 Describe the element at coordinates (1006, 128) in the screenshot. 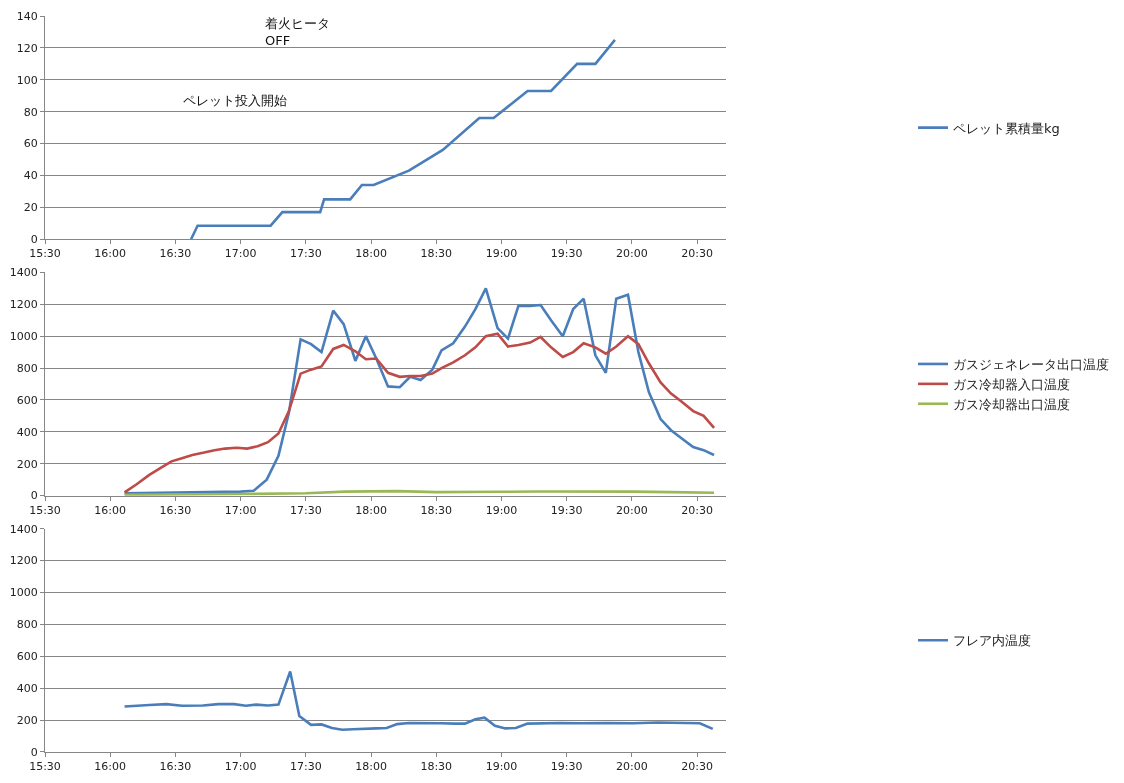

I see `legend-label: ペレット累積量kg` at that location.